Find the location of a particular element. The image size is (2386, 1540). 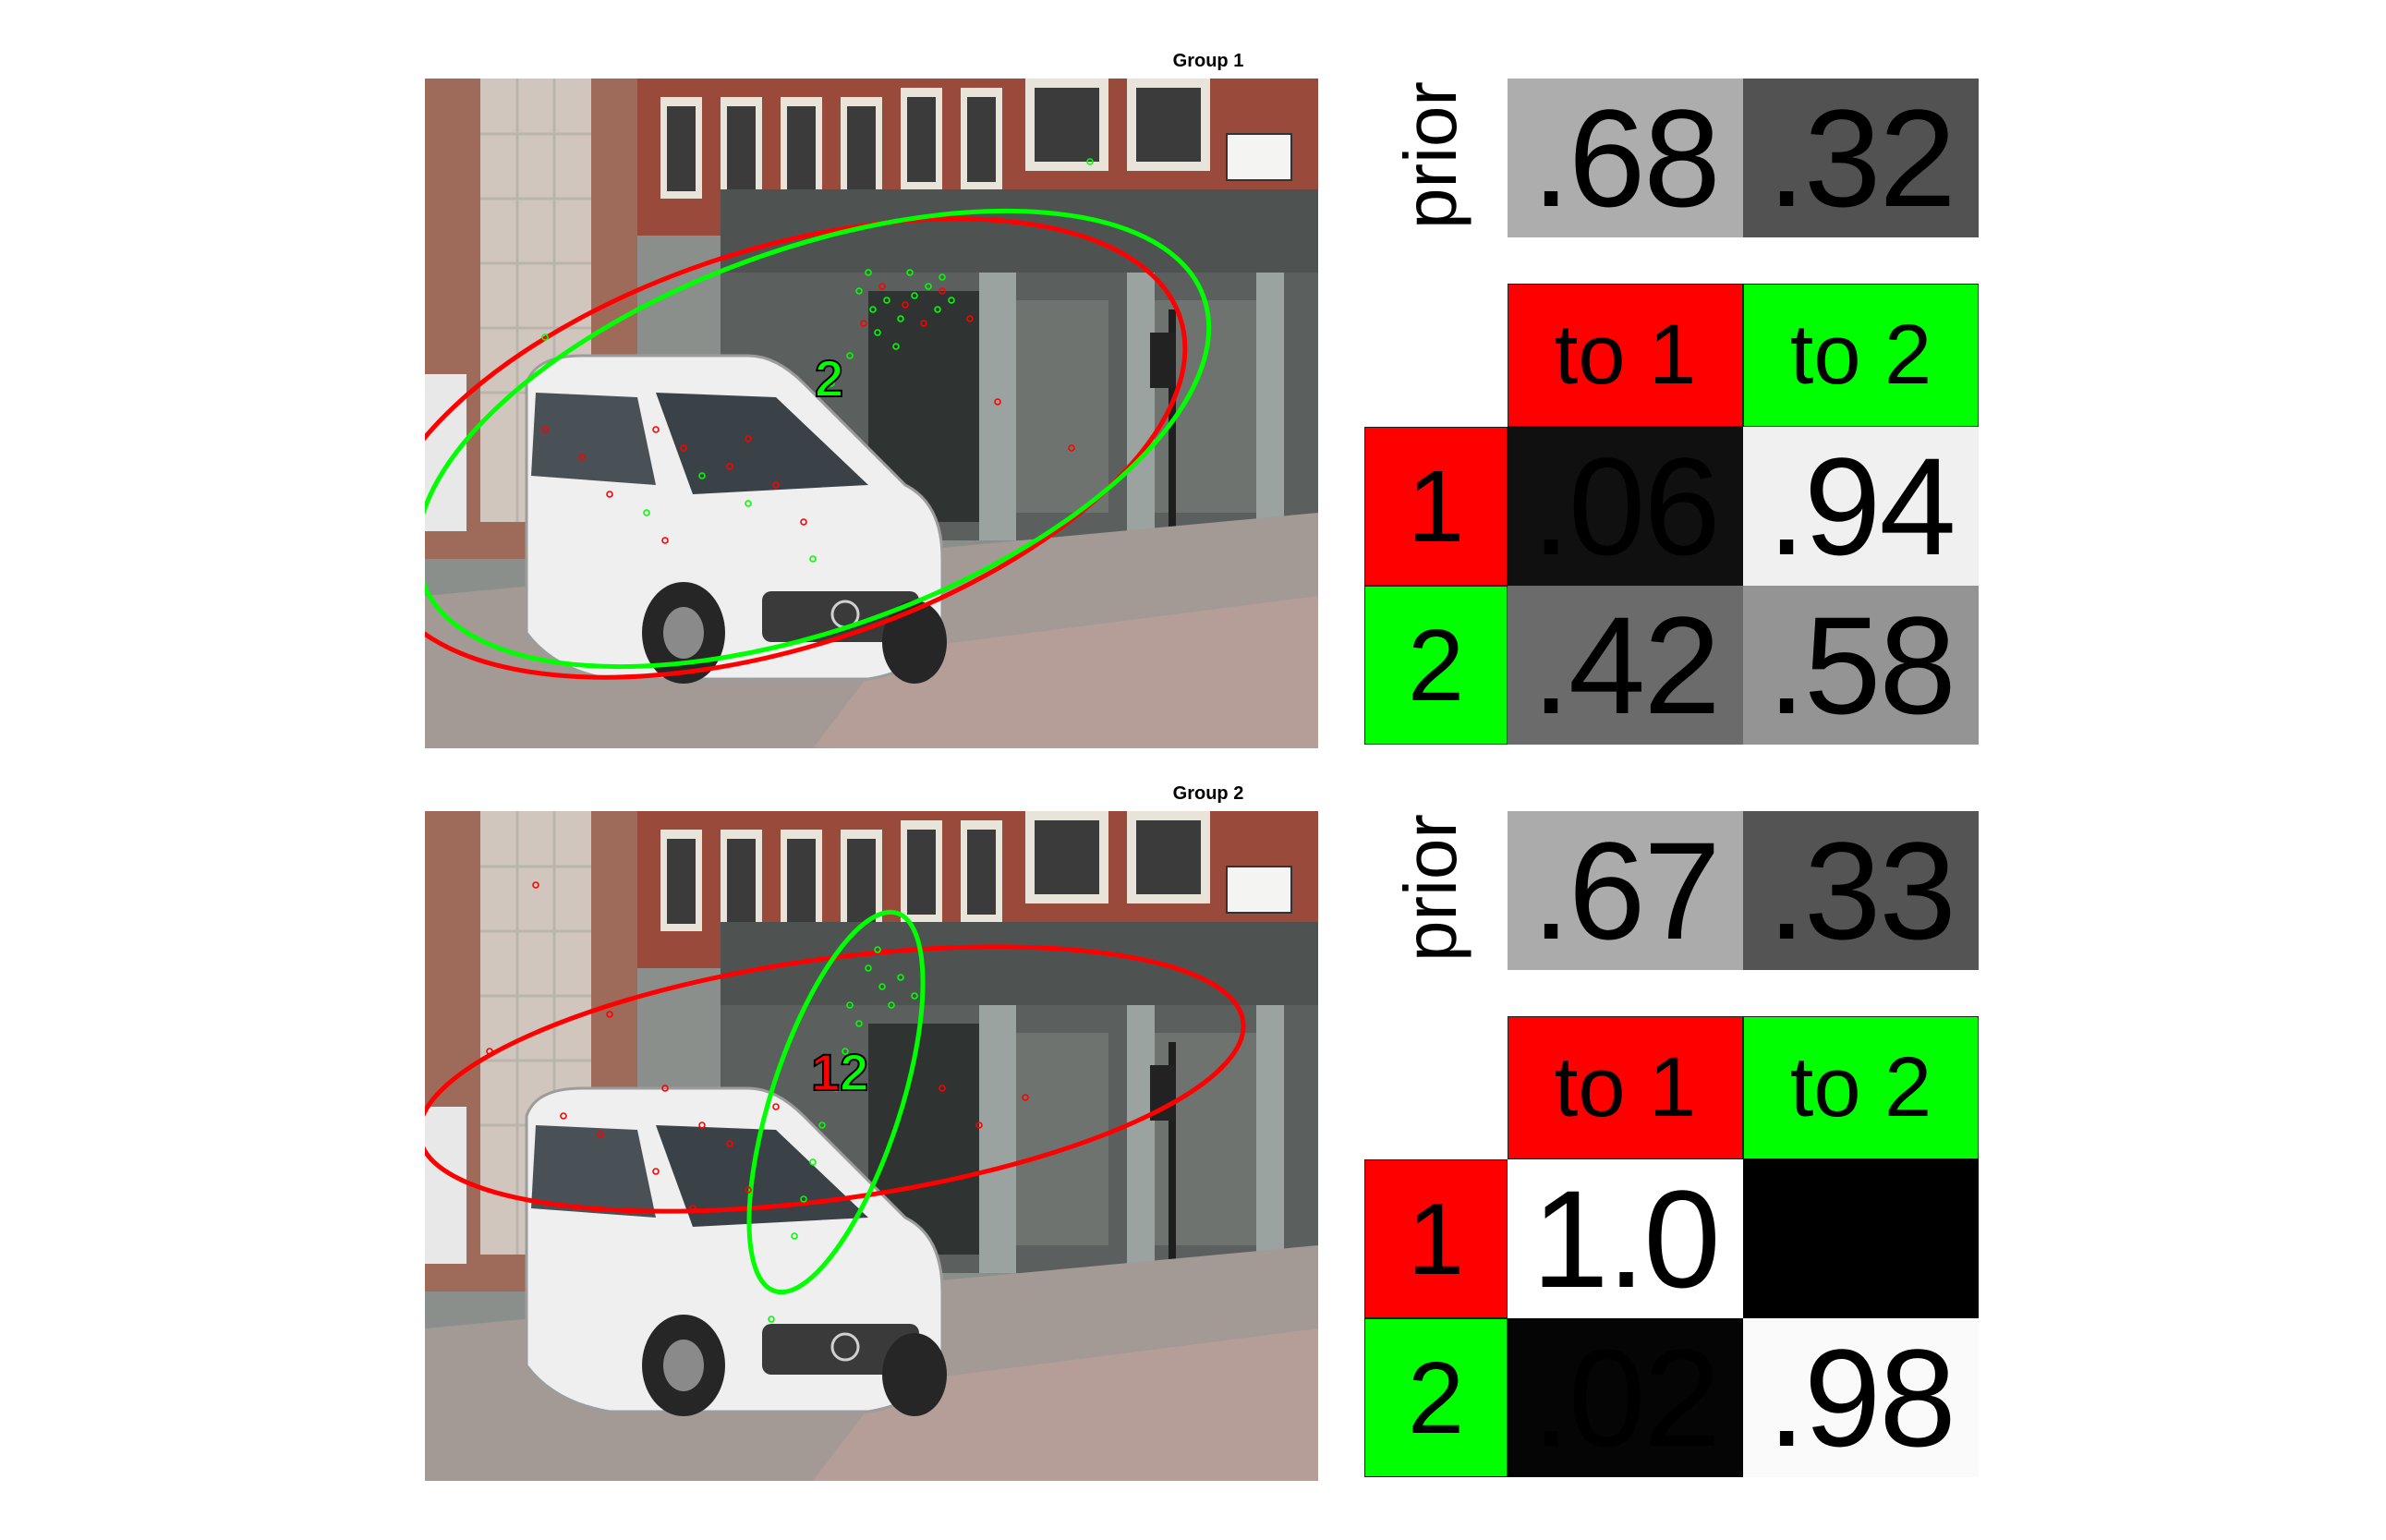

group-1-cell-1-2: .94 is located at coordinates (1861, 507).